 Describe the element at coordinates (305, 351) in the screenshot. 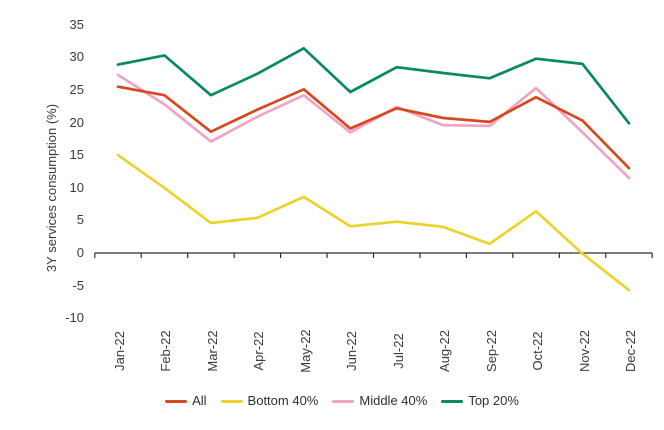

I see `x-tick-label: May-22` at that location.